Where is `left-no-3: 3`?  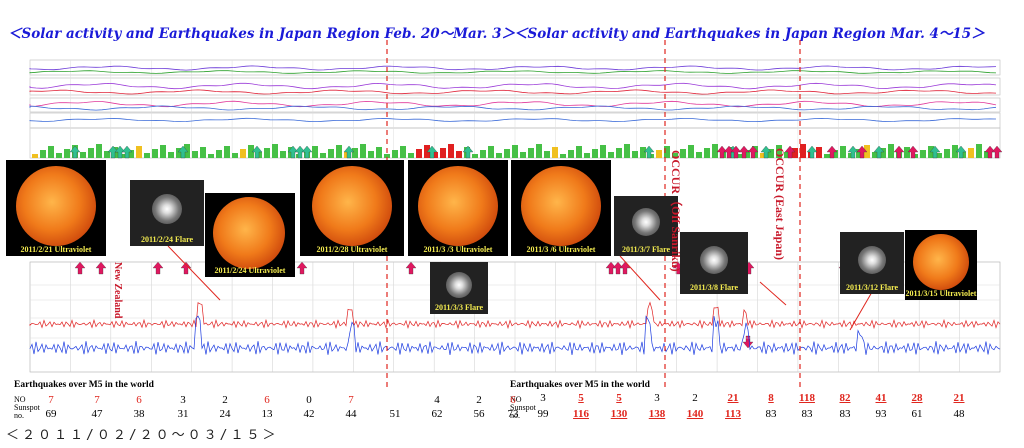
left-no-3: 3 is located at coordinates (183, 400).